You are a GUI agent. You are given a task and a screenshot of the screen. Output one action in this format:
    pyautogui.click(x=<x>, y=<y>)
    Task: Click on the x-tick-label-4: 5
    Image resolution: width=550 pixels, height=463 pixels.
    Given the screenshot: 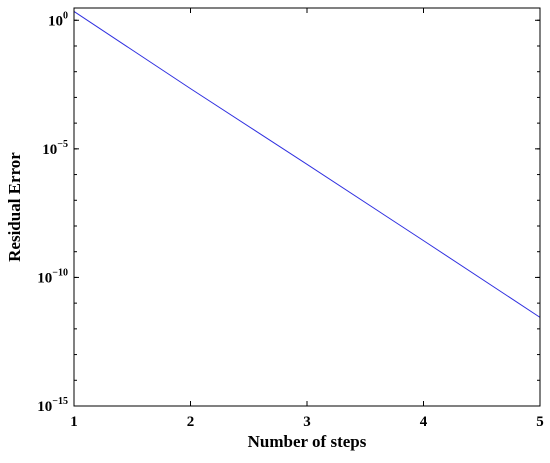 What is the action you would take?
    pyautogui.click(x=540, y=422)
    